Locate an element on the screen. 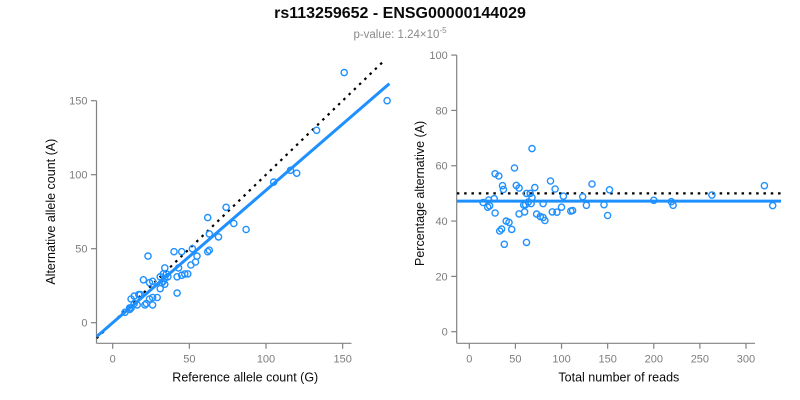  x-axis-label: Total number of reads is located at coordinates (618, 377).